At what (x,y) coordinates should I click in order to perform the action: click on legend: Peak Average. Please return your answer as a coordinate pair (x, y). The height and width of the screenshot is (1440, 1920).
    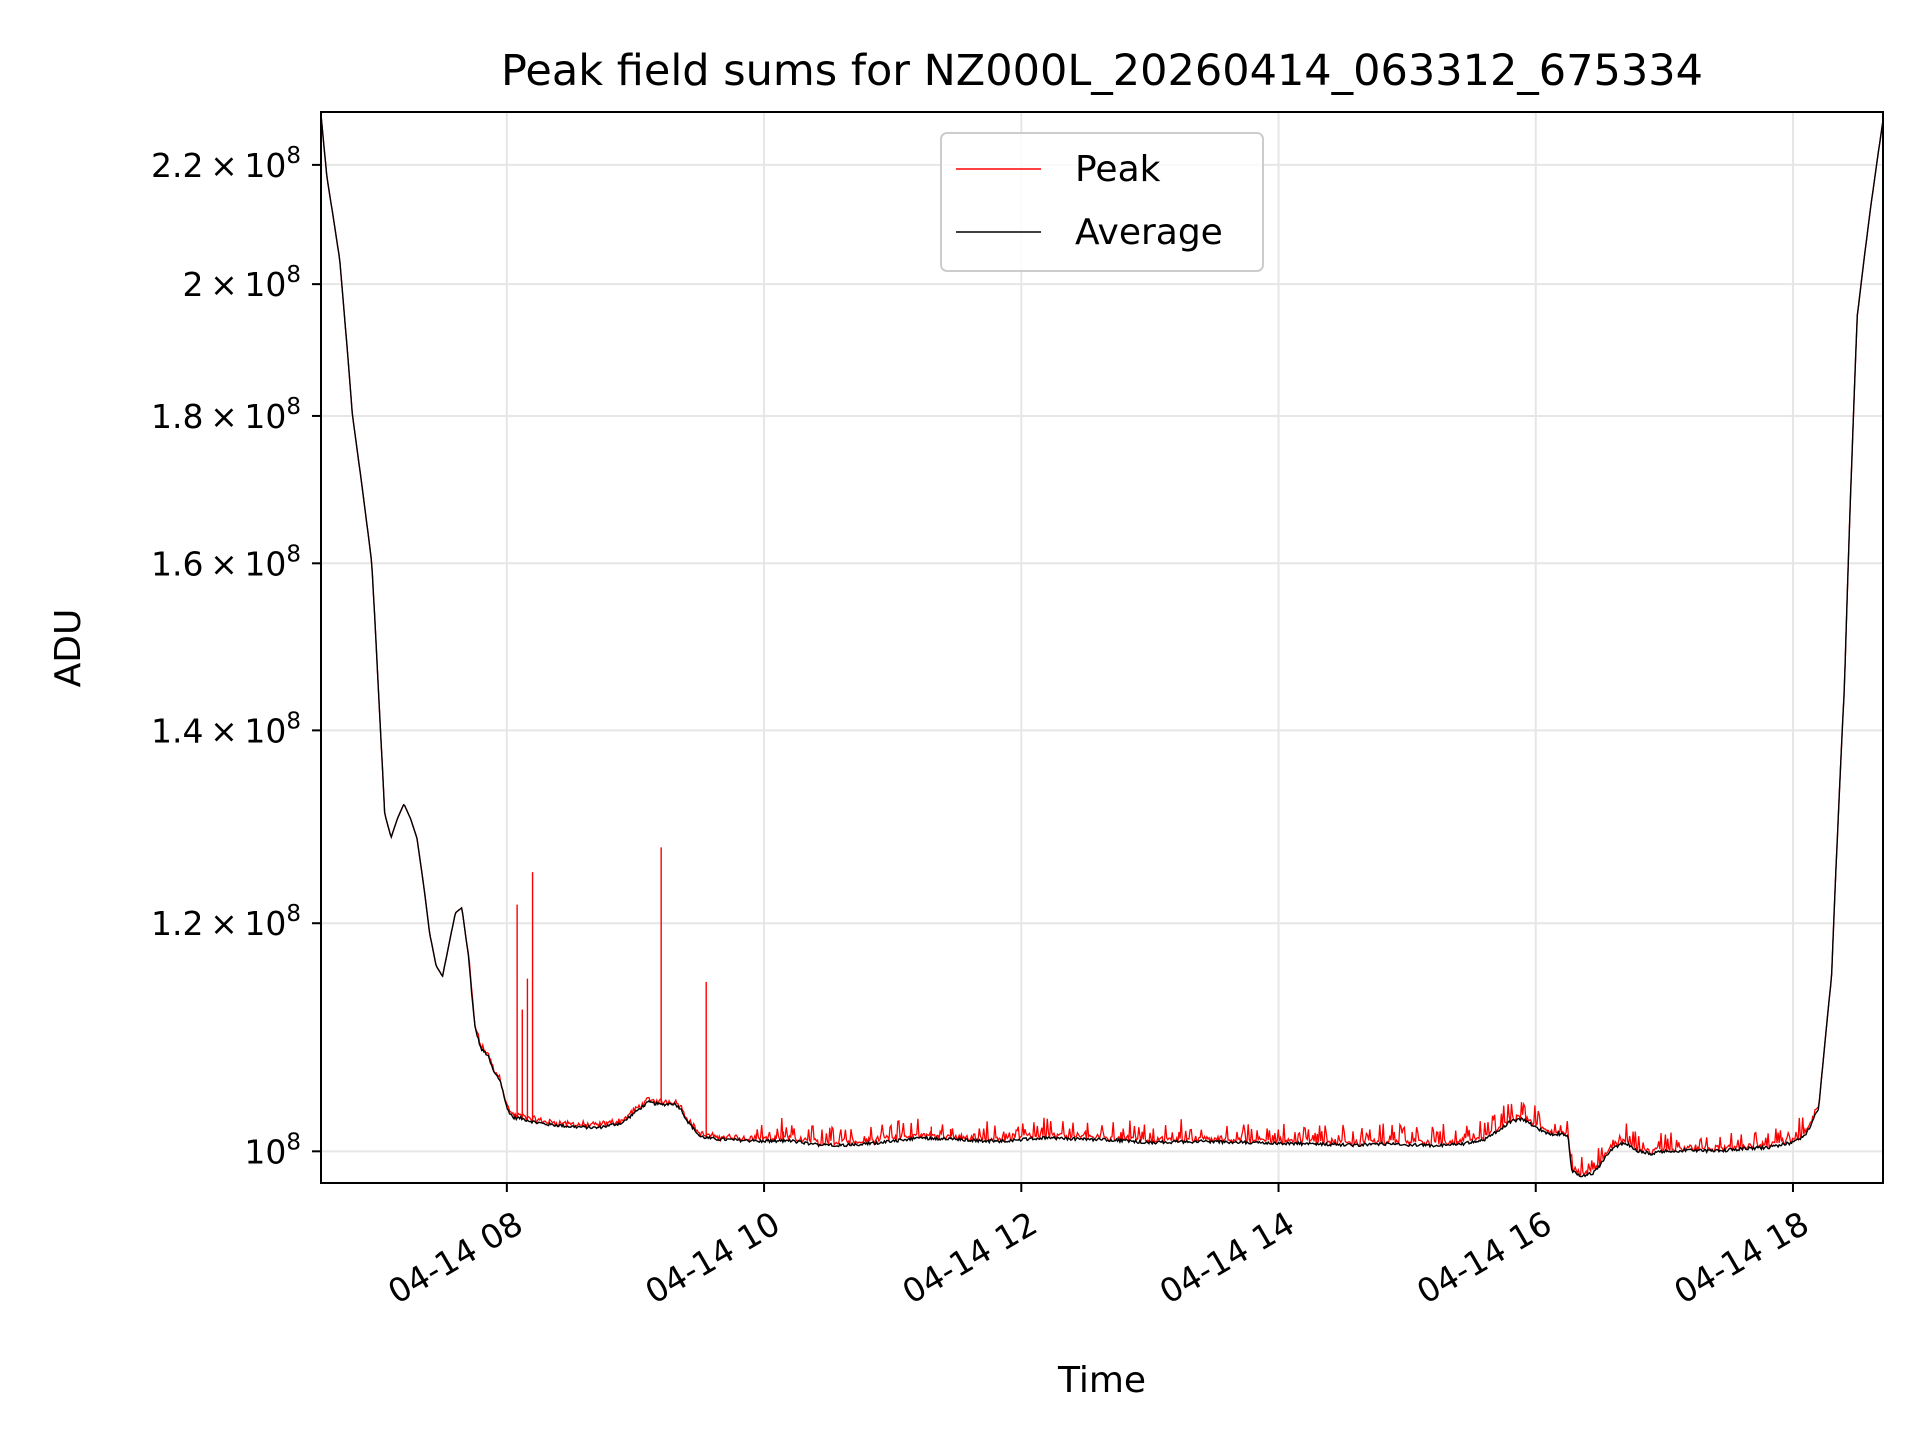
    Looking at the image, I should click on (1102, 202).